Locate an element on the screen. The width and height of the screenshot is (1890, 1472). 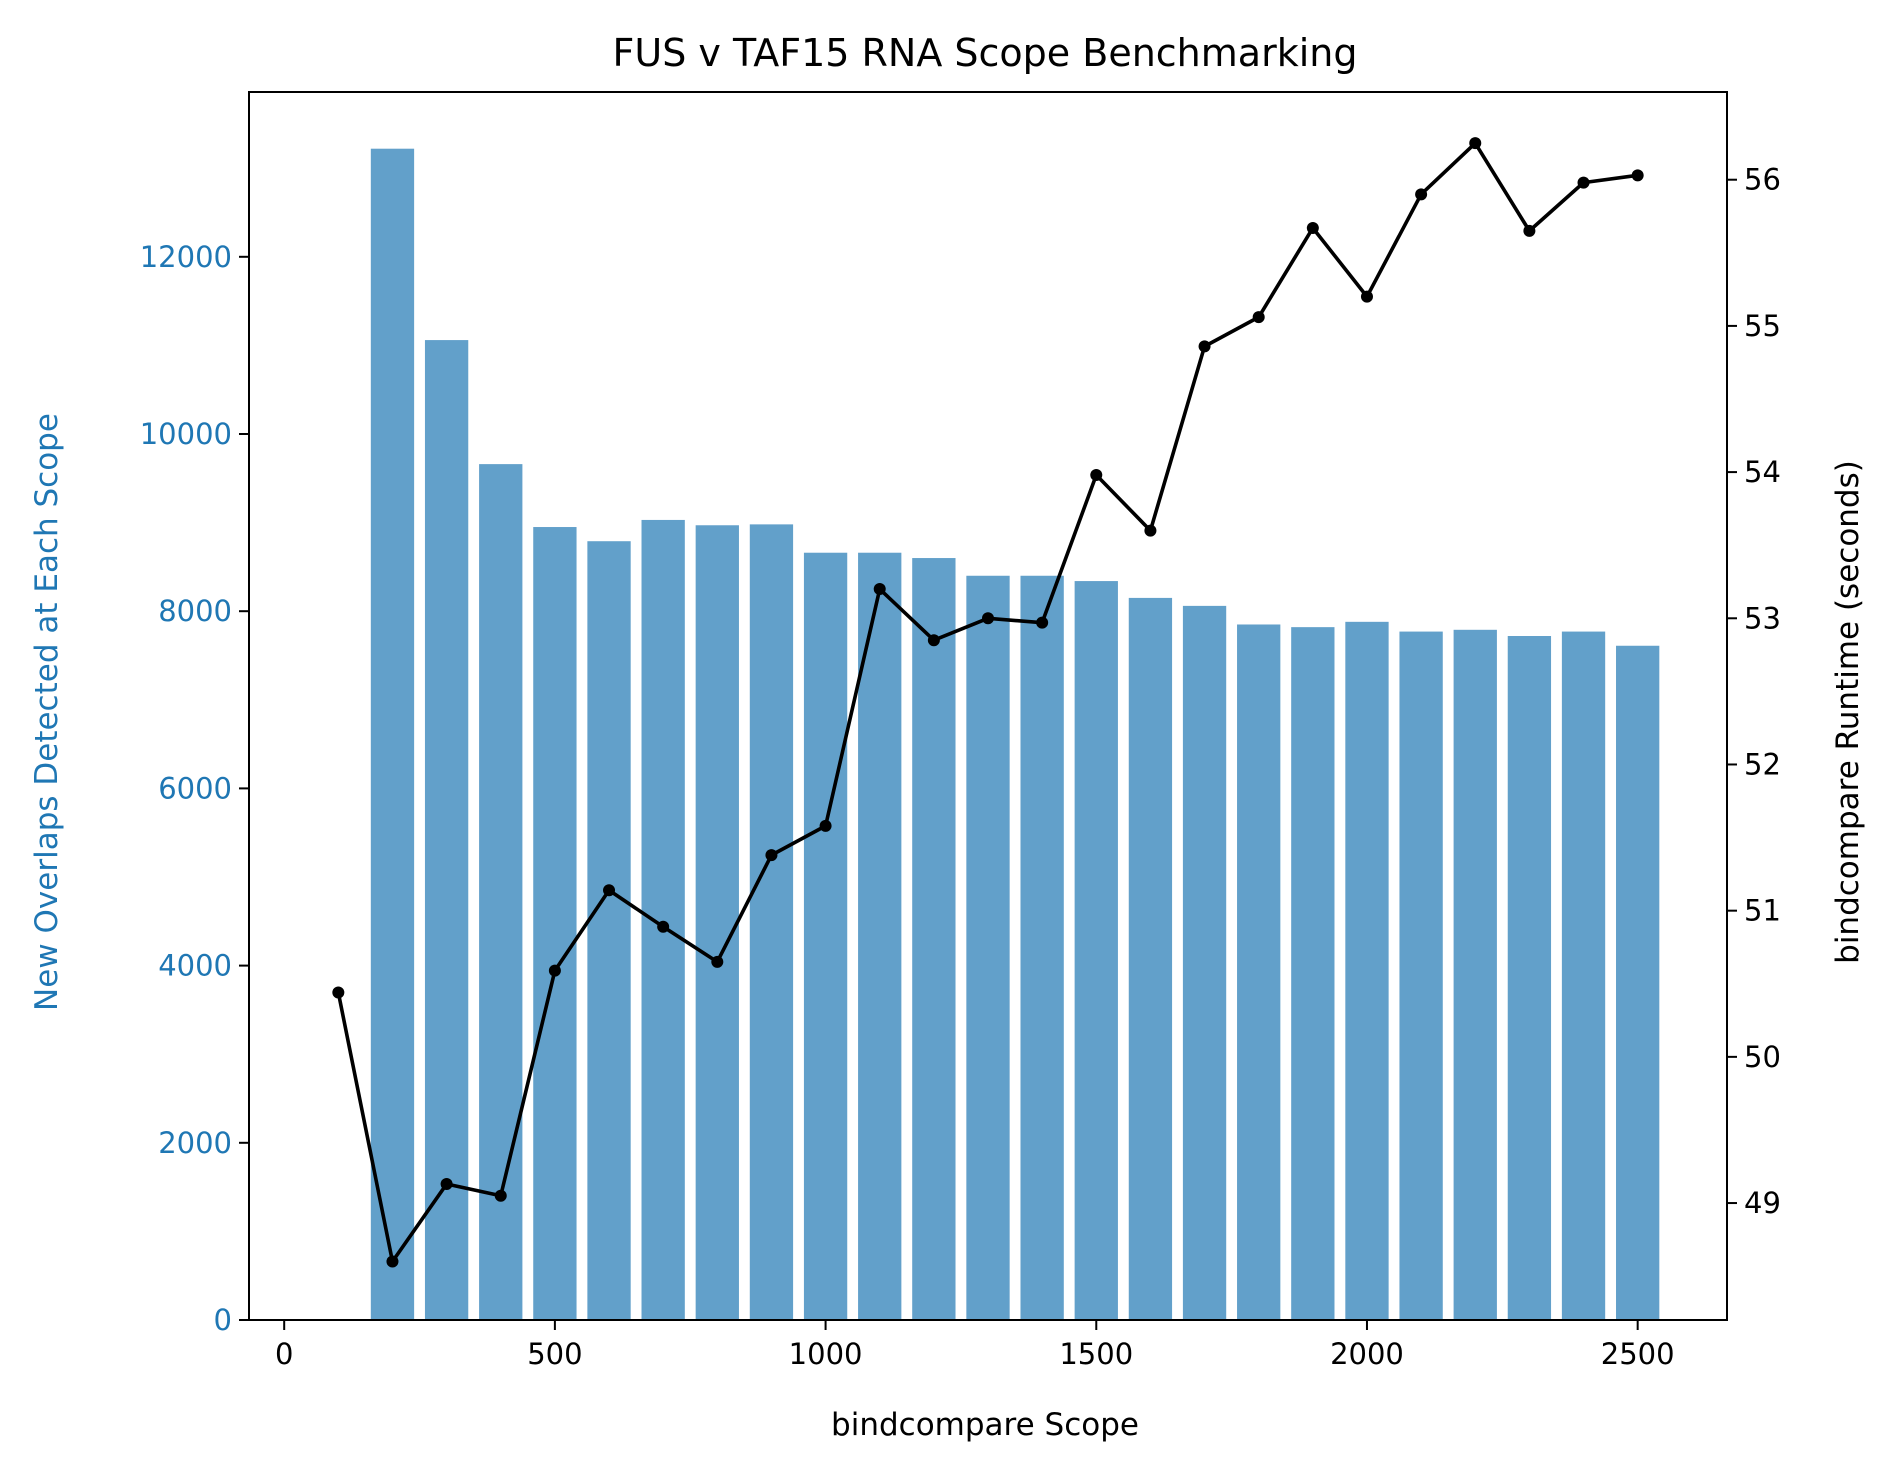
chart-title: FUS v TAF15 RNA Scope Benchmarking is located at coordinates (985, 53).